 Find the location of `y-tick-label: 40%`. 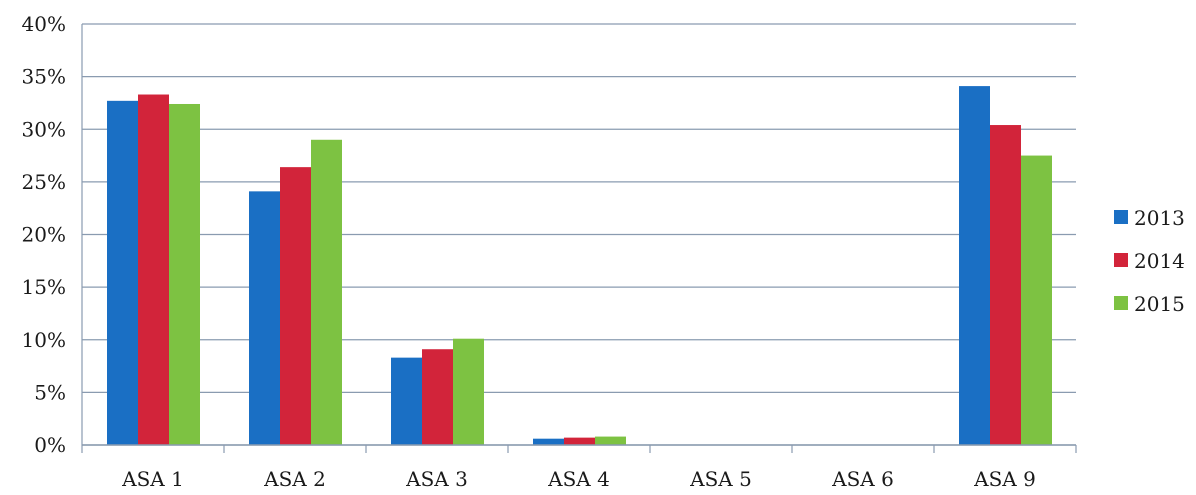

y-tick-label: 40% is located at coordinates (44, 24).